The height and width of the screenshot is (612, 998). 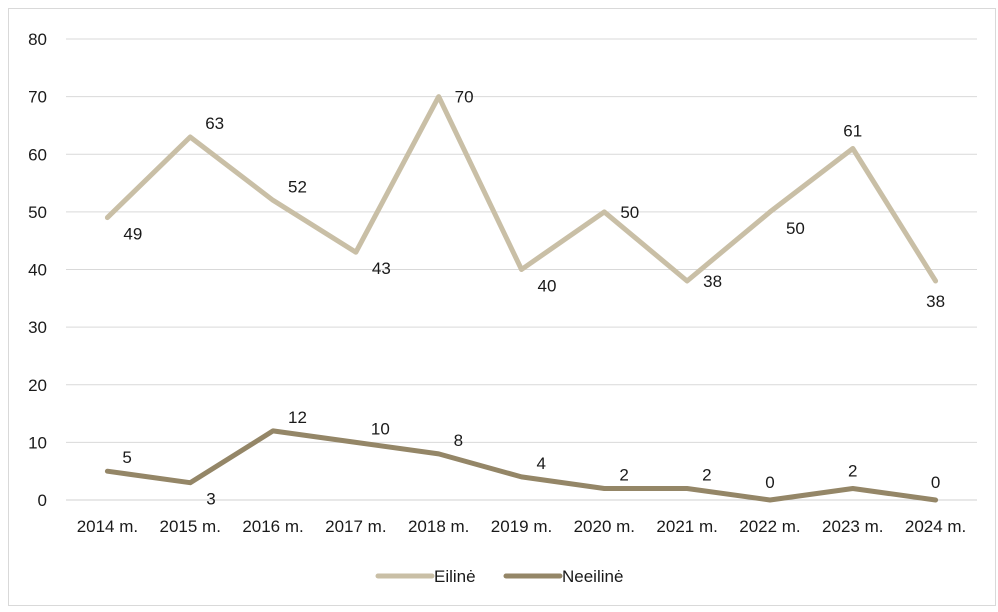 I want to click on data-label: 70, so click(x=464, y=97).